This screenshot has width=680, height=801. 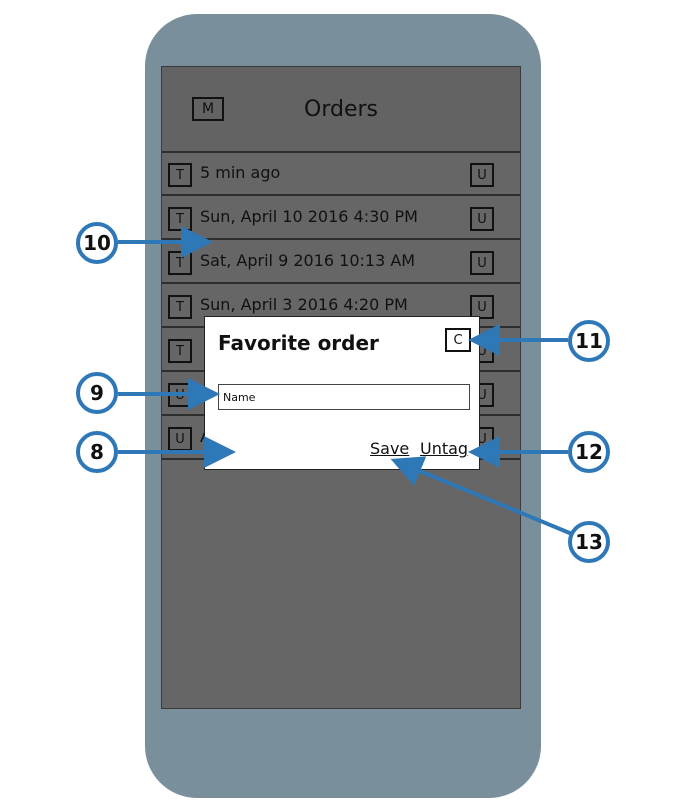 I want to click on name-input, so click(x=344, y=397).